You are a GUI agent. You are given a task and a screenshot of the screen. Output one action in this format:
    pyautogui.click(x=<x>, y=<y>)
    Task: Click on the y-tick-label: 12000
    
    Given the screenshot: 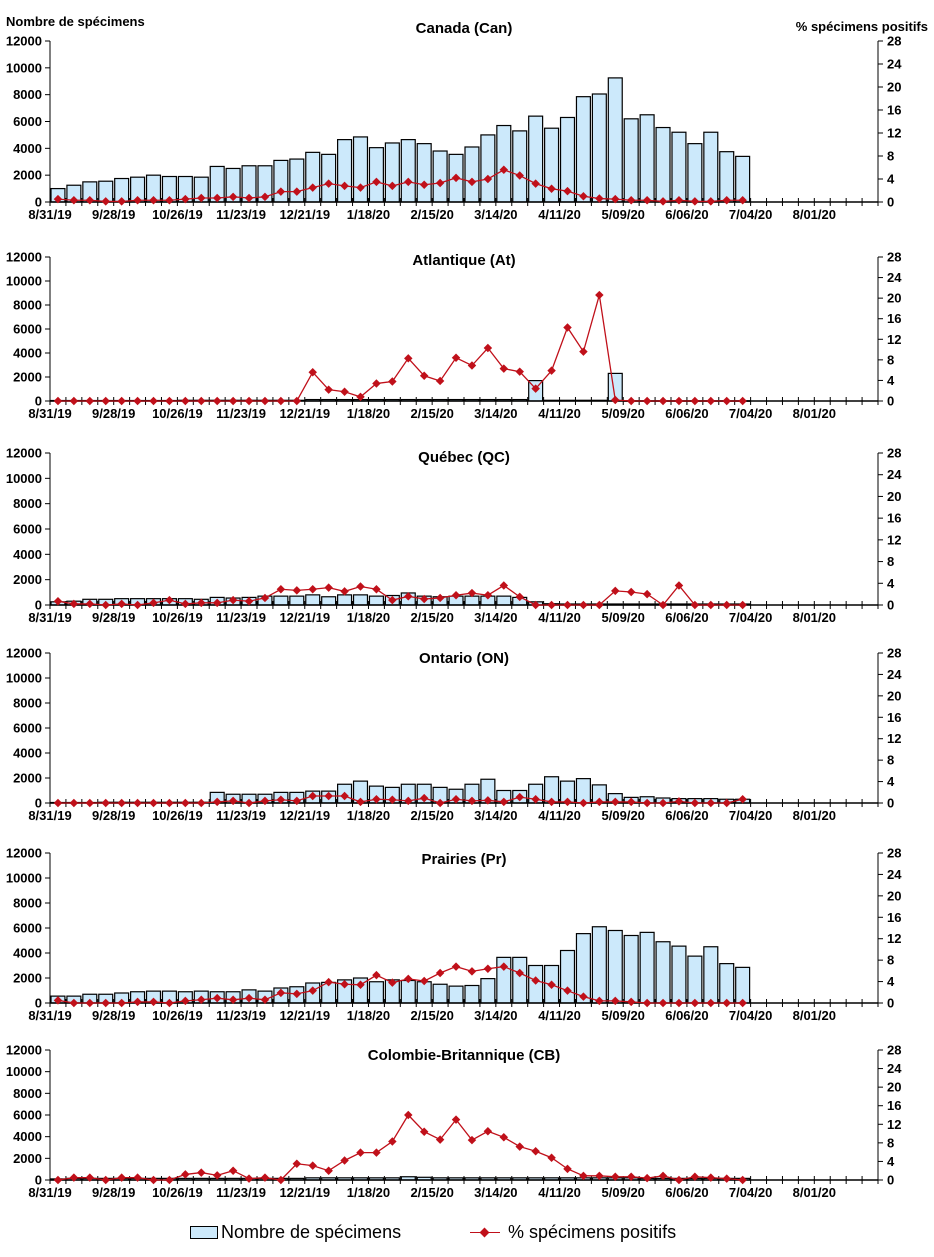 What is the action you would take?
    pyautogui.click(x=24, y=1050)
    